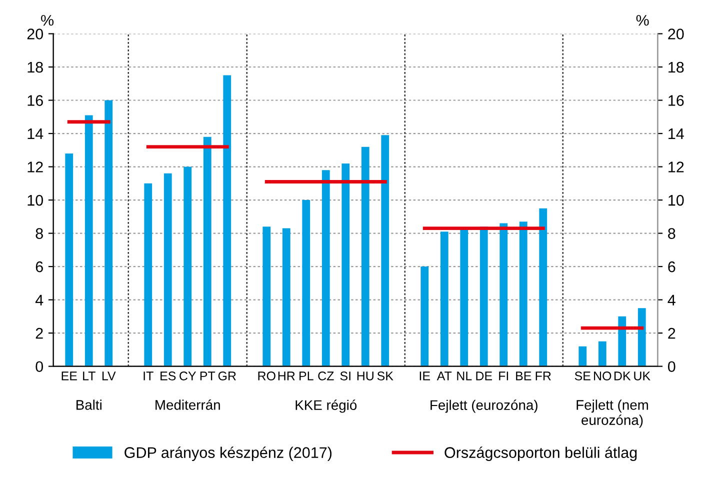 This screenshot has width=711, height=482. Describe the element at coordinates (109, 376) in the screenshot. I see `x-tick-label: LV` at that location.